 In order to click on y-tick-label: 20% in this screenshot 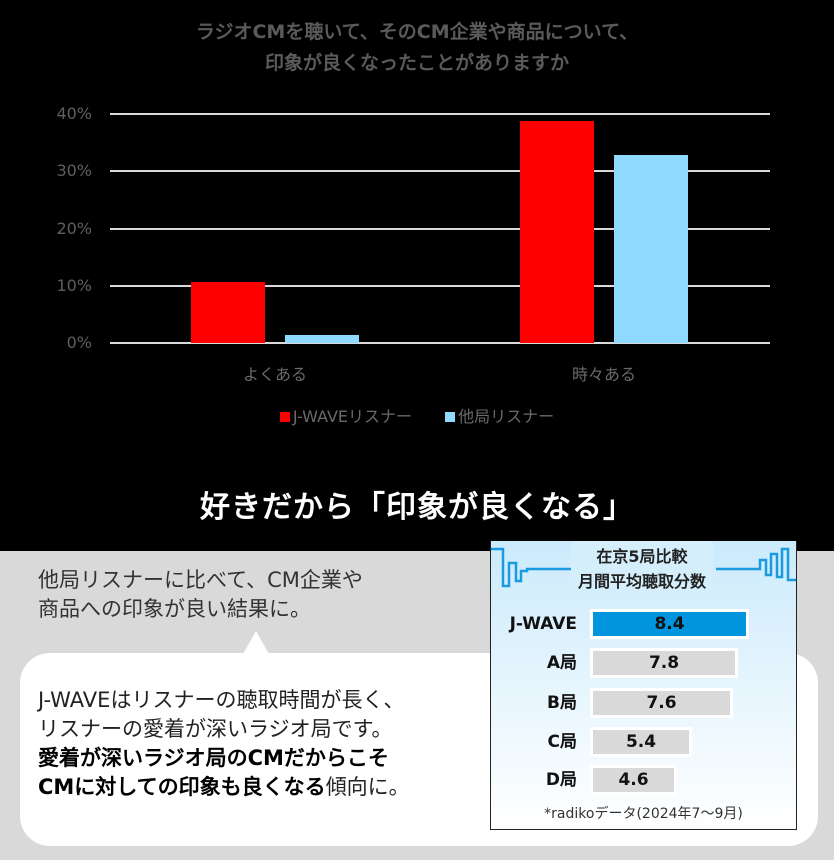, I will do `click(74, 228)`.